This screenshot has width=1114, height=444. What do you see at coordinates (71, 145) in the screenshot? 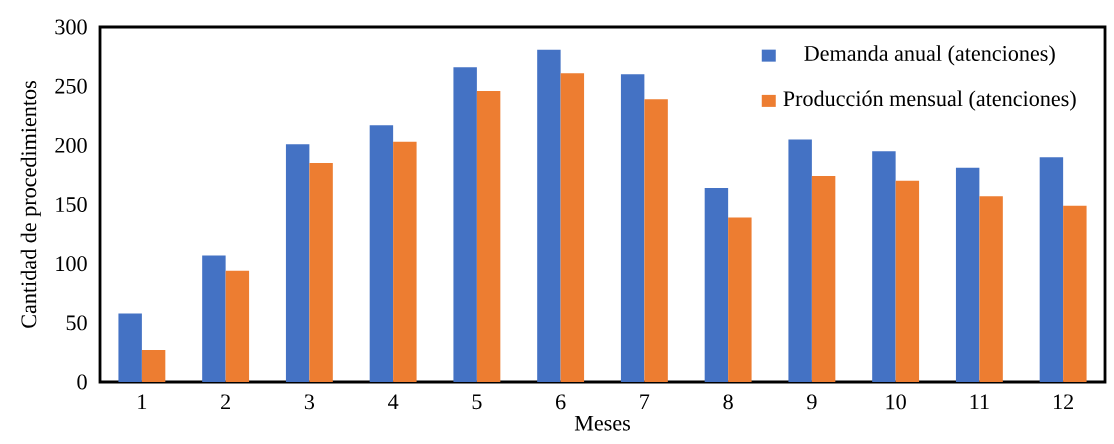
I see `y-tick-label: 200` at bounding box center [71, 145].